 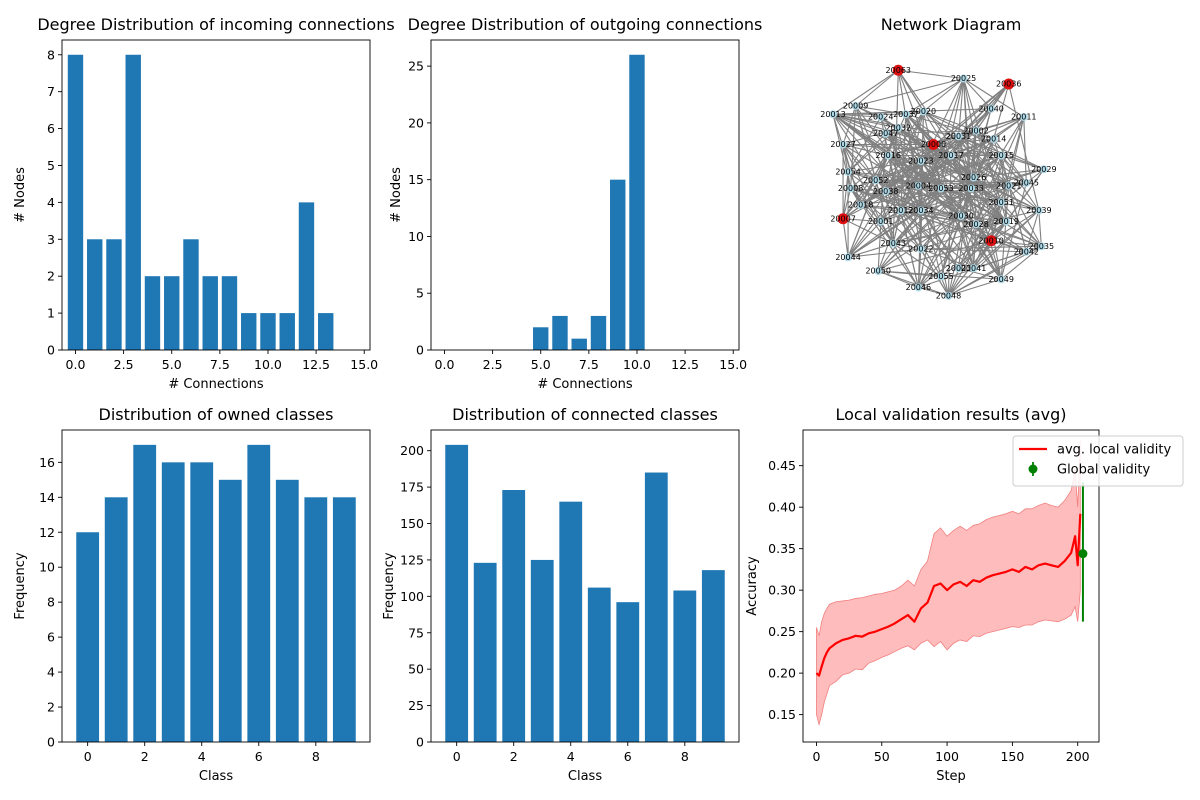 What do you see at coordinates (51, 707) in the screenshot?
I see `y-tick-label: 2` at bounding box center [51, 707].